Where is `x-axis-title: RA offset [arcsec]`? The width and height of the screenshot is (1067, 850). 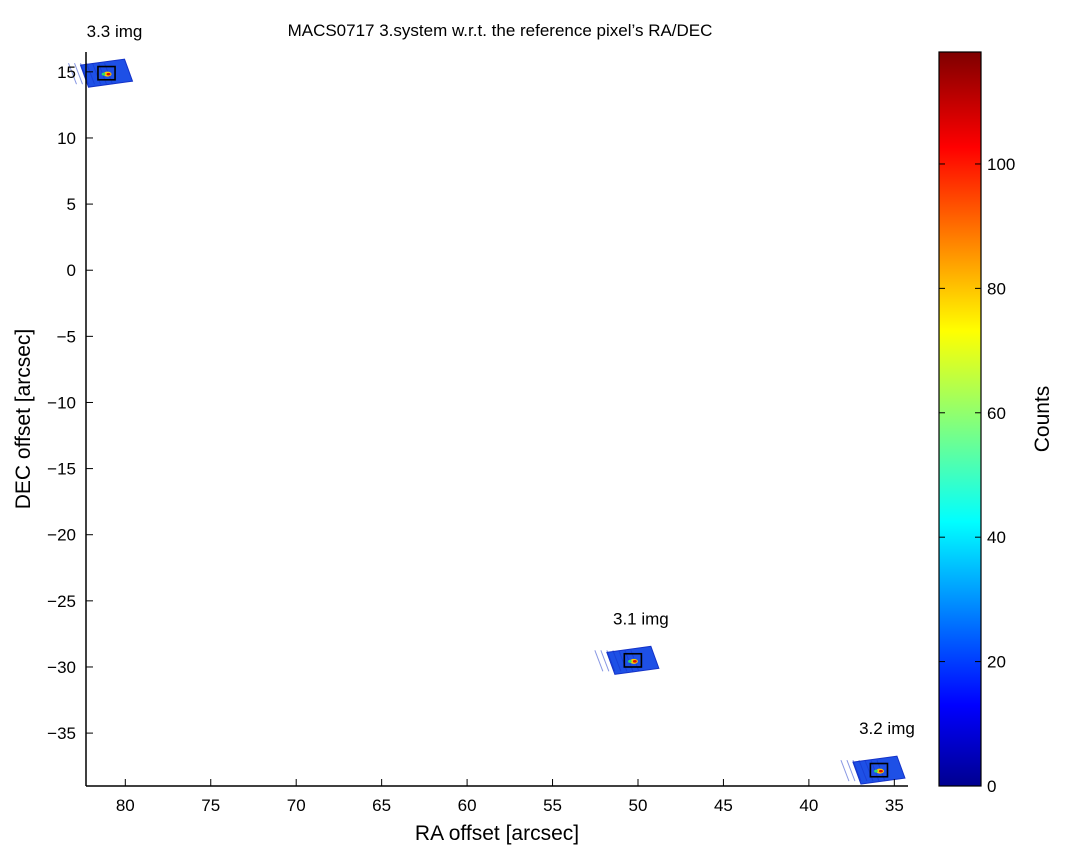 x-axis-title: RA offset [arcsec] is located at coordinates (497, 833).